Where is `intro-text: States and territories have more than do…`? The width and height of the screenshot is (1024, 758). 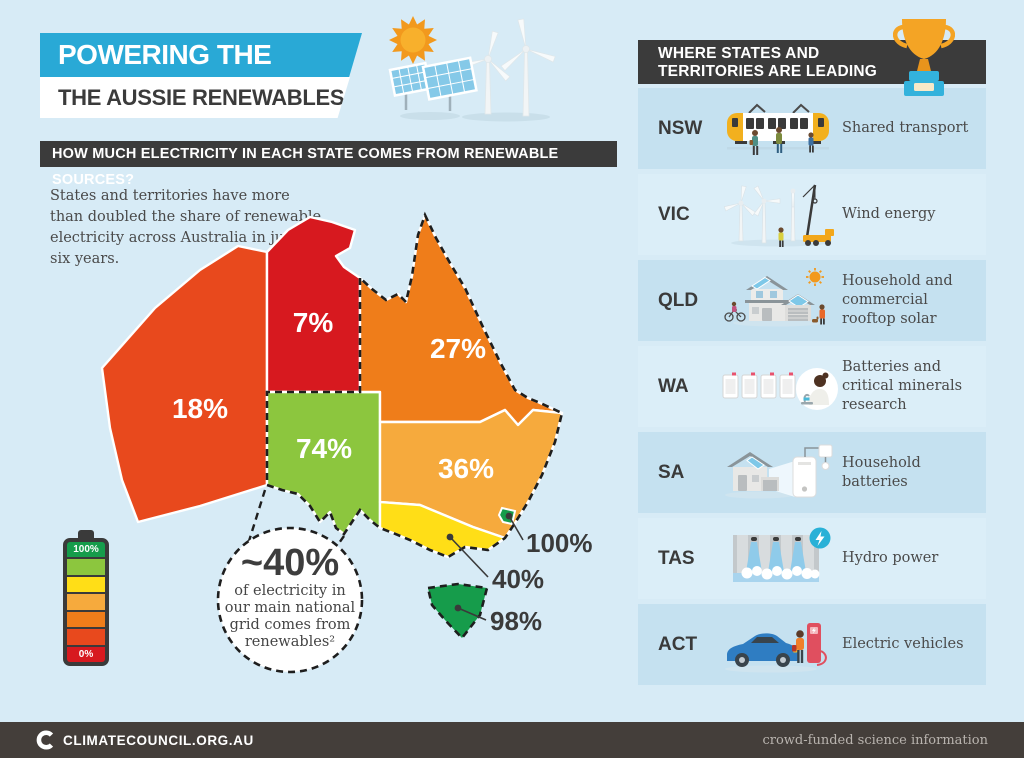 intro-text: States and territories have more than do… is located at coordinates (186, 227).